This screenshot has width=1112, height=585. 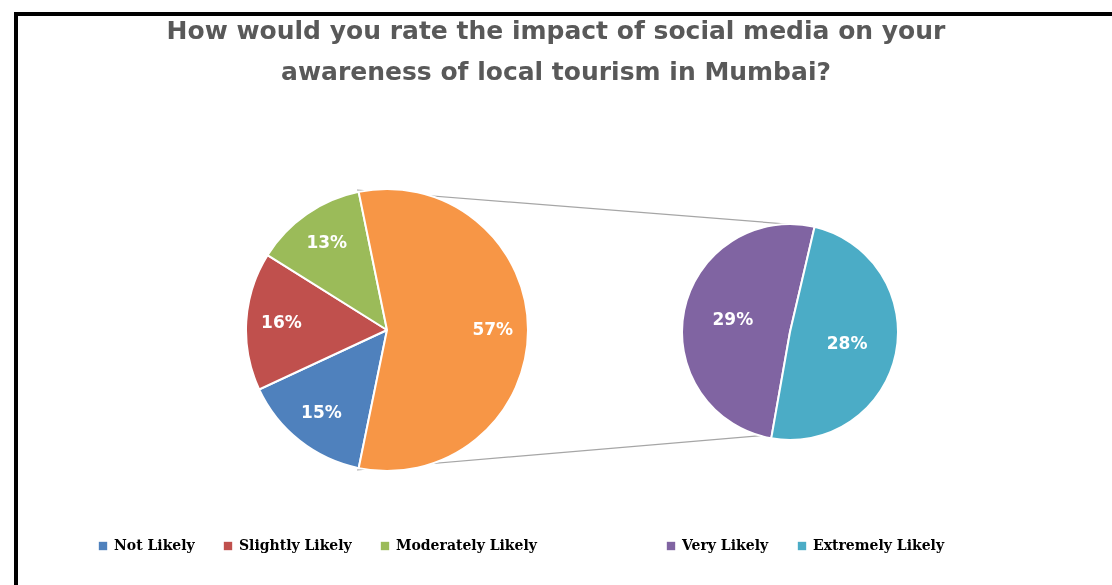 I want to click on legend-label: Slightly Likely, so click(x=296, y=545).